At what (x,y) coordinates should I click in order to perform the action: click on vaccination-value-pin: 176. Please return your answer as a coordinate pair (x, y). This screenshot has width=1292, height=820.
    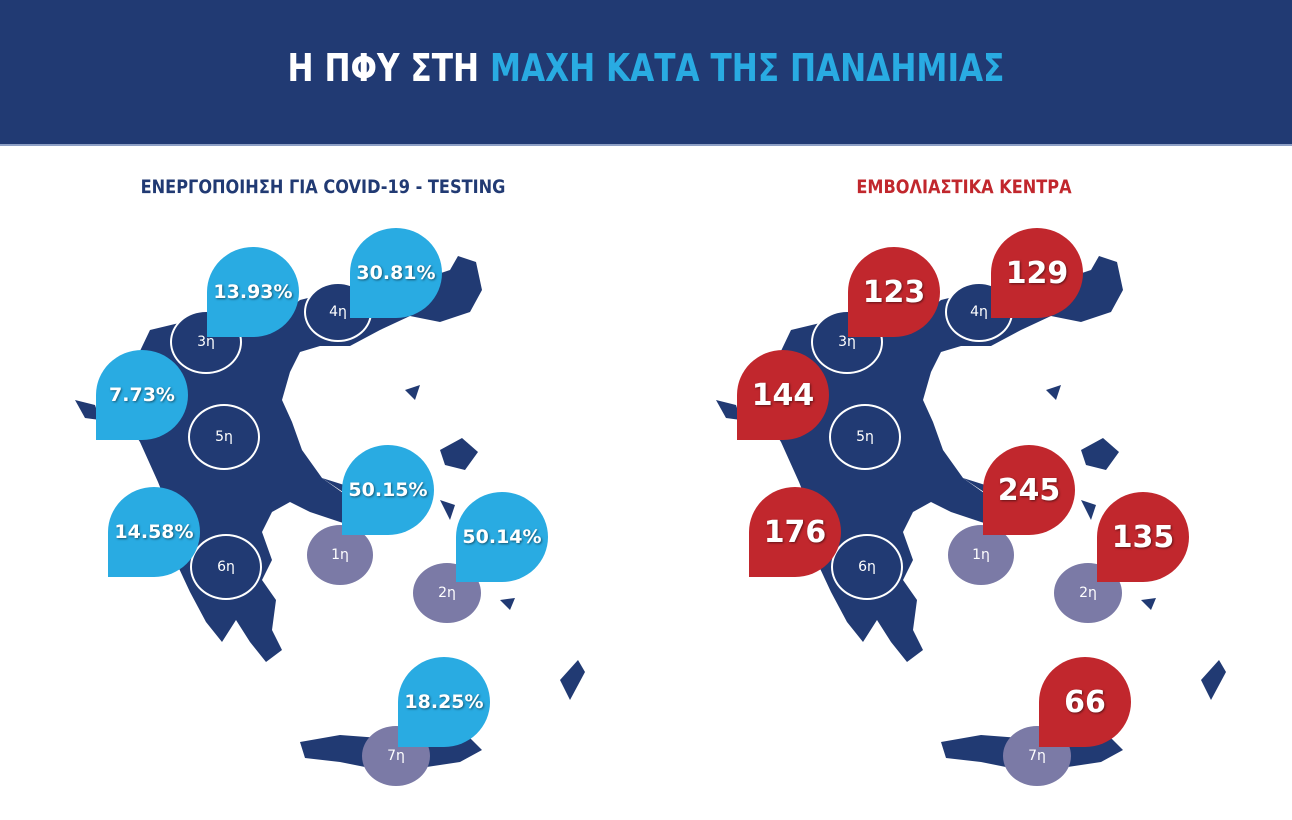
    Looking at the image, I should click on (795, 532).